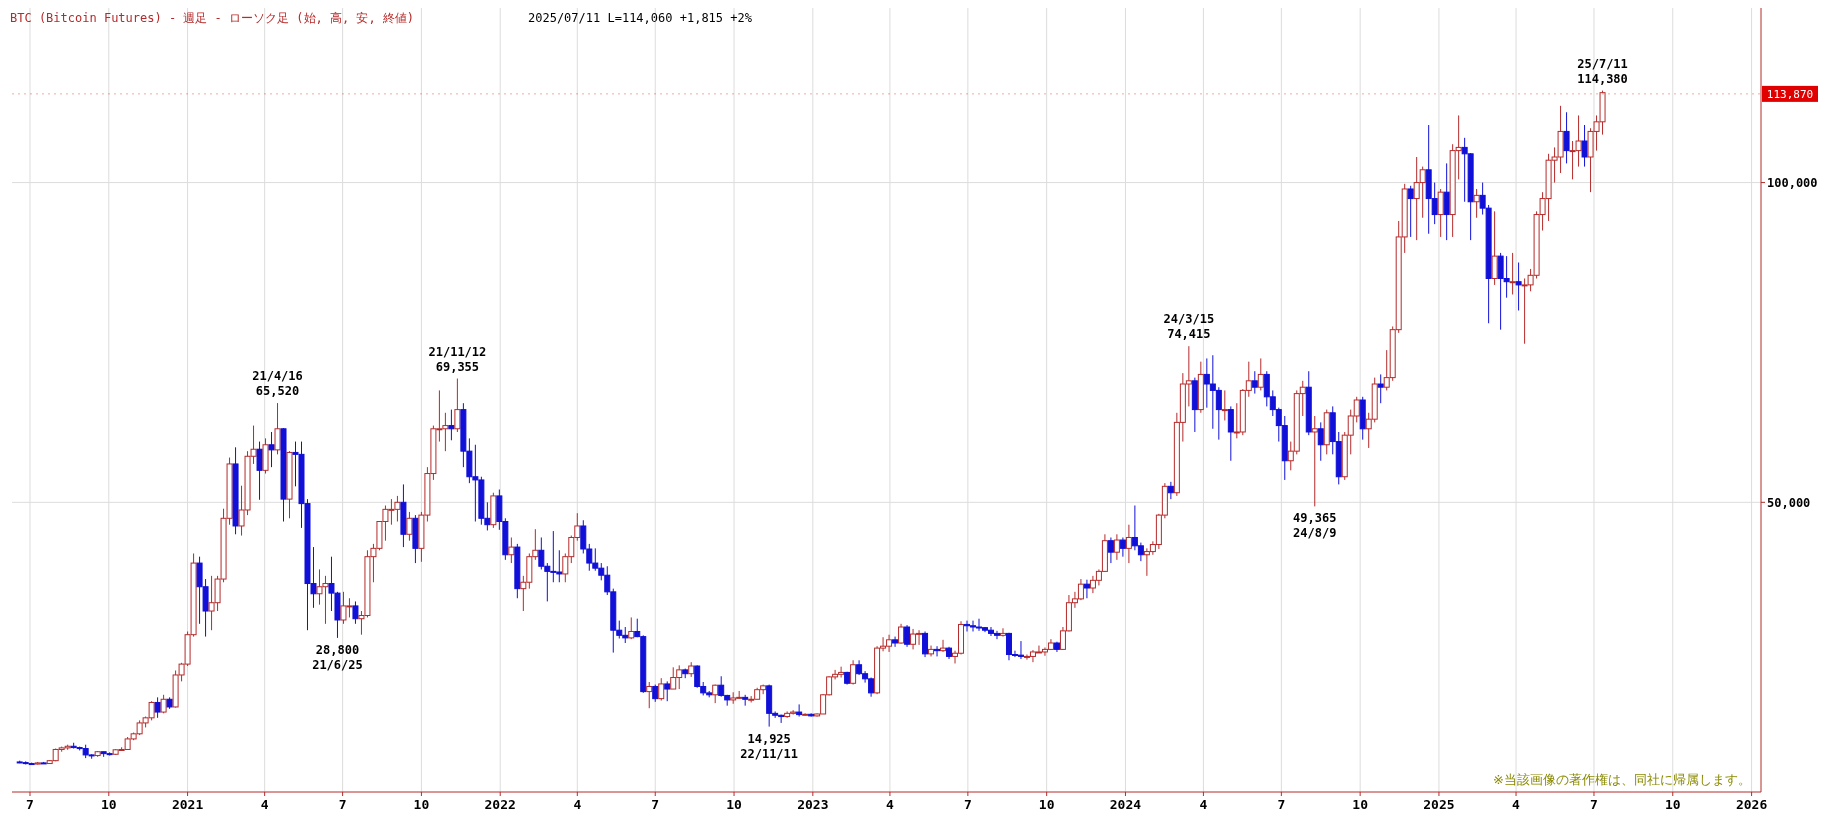 Image resolution: width=1829 pixels, height=824 pixels. What do you see at coordinates (187, 804) in the screenshot?
I see `x-tick-label: 2021` at bounding box center [187, 804].